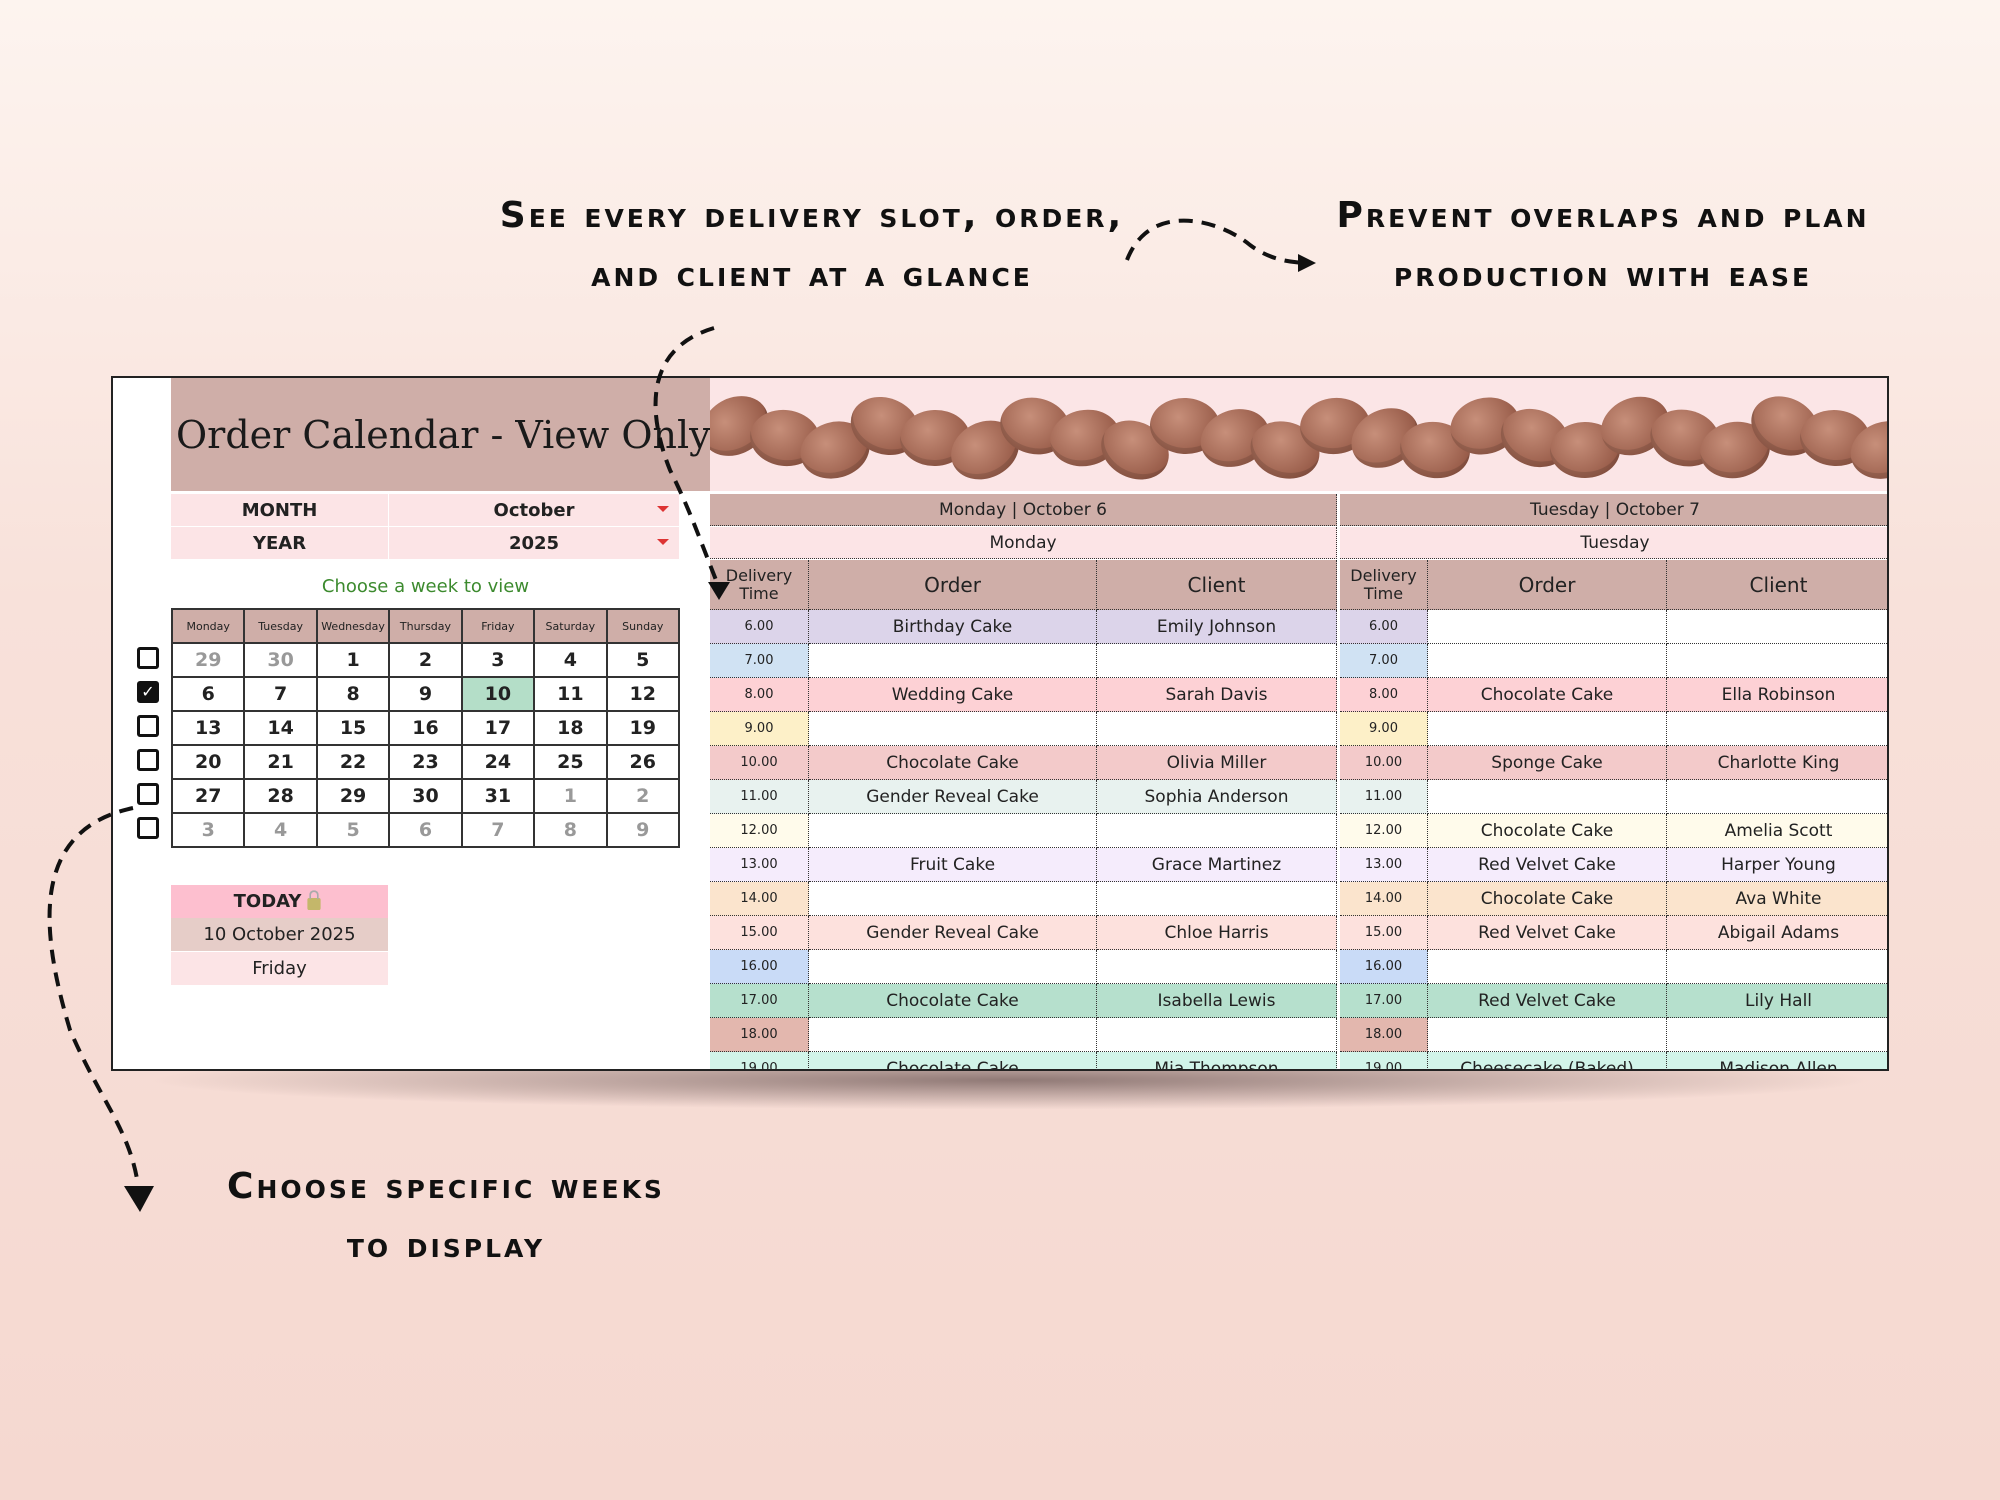  I want to click on year-select: 2025, so click(534, 543).